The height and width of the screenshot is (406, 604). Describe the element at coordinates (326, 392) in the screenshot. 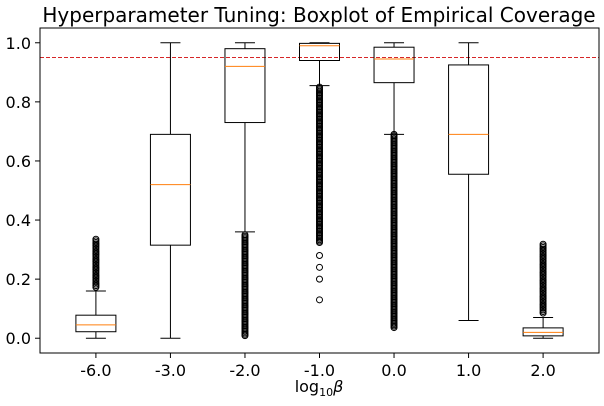

I see `x-axis-label-subscript: 10` at that location.